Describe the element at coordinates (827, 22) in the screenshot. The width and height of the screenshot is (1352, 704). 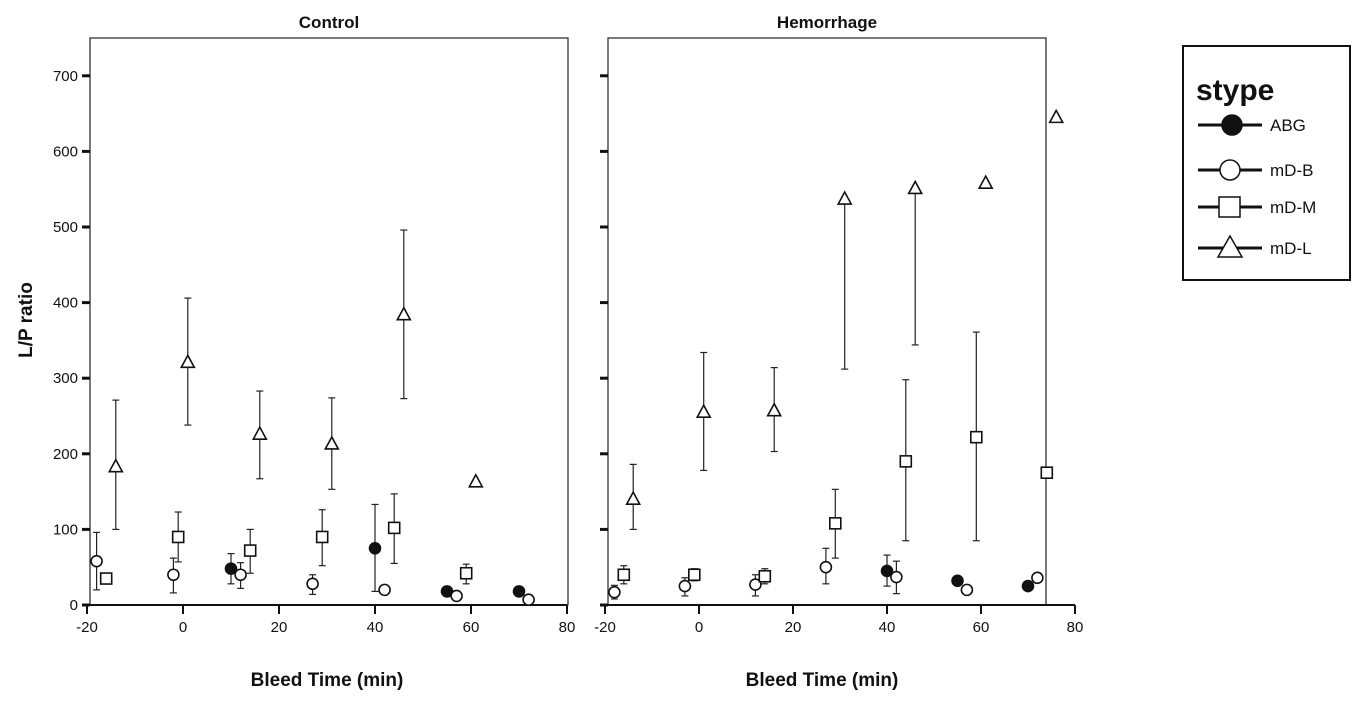
I see `hemorrhage-panel-title: Hemorrhage` at that location.